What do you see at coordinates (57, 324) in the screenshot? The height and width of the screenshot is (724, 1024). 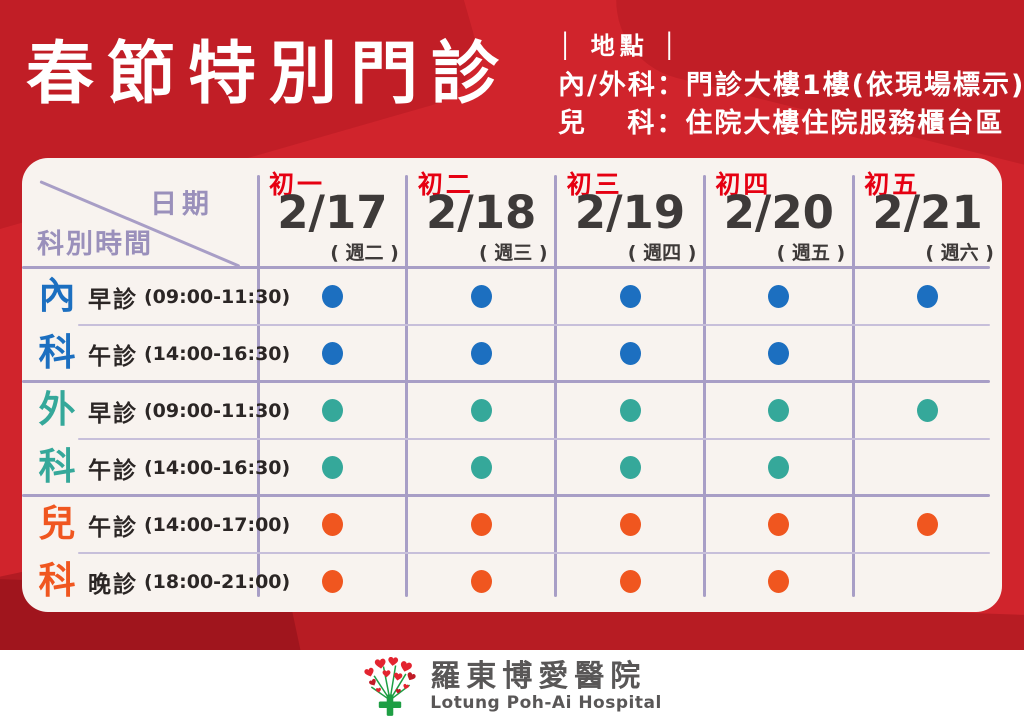 I see `department-label-internal: 內科` at bounding box center [57, 324].